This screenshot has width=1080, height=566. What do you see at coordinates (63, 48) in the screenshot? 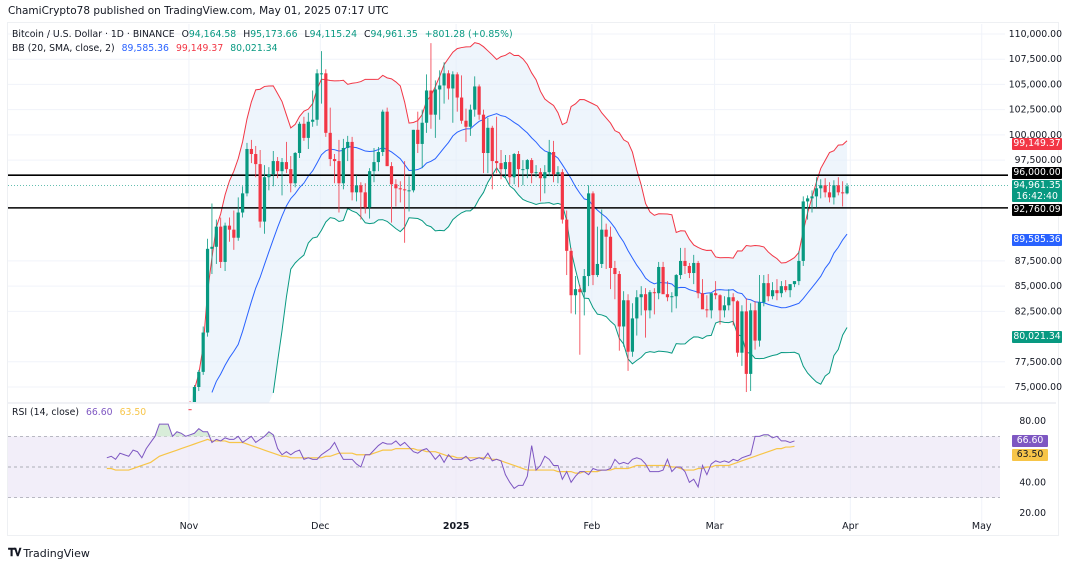
I see `bb-title: BB (20, SMA, close, 2)` at bounding box center [63, 48].